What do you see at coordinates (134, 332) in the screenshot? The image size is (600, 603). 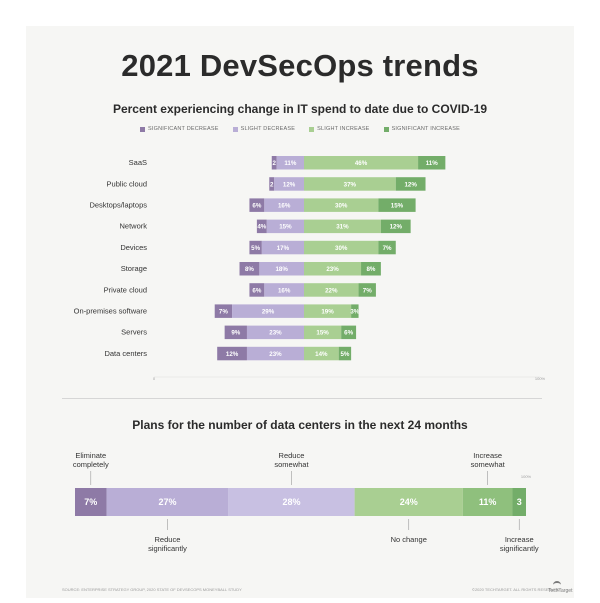 I see `category-label: Servers` at bounding box center [134, 332].